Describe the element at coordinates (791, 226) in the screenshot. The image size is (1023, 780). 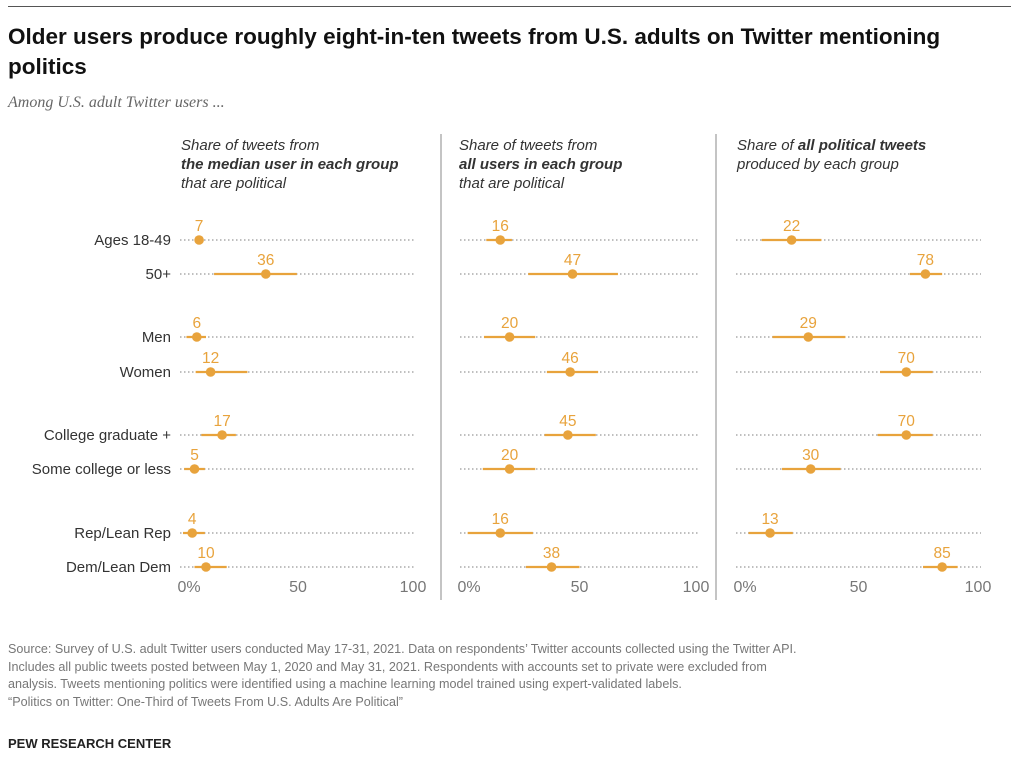
I see `data-label: 22` at that location.